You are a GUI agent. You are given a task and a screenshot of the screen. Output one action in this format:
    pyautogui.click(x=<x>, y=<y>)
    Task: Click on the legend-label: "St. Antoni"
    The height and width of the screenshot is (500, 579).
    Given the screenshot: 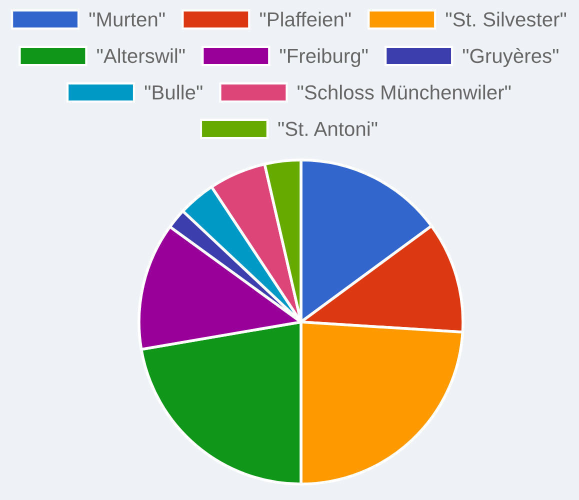 What is the action you would take?
    pyautogui.click(x=328, y=128)
    